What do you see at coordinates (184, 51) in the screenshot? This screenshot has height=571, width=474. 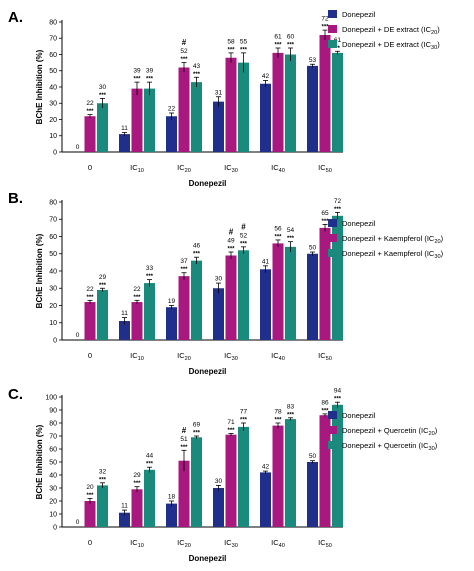 I see `data-label: 52` at bounding box center [184, 51].